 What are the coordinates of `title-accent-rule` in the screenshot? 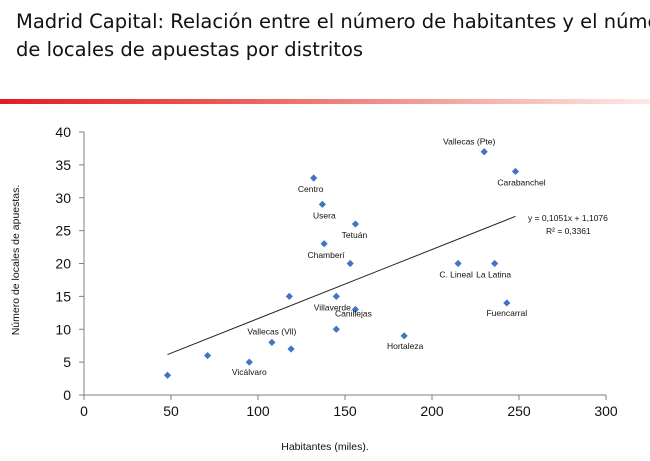 It's located at (325, 101).